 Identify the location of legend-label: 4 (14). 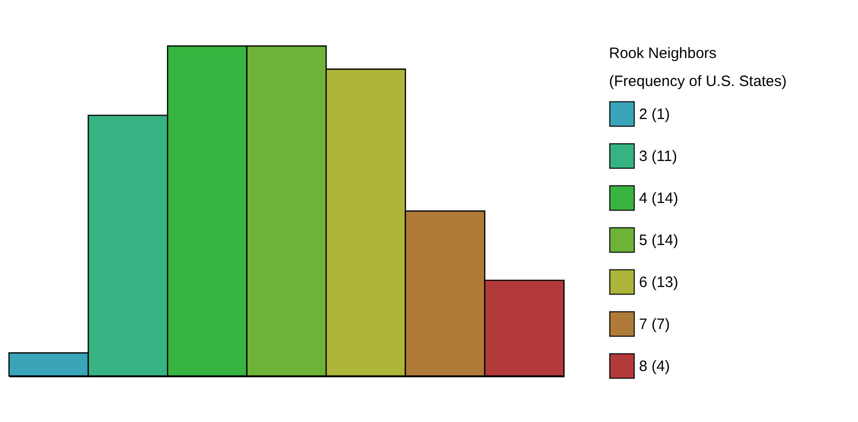
(658, 198).